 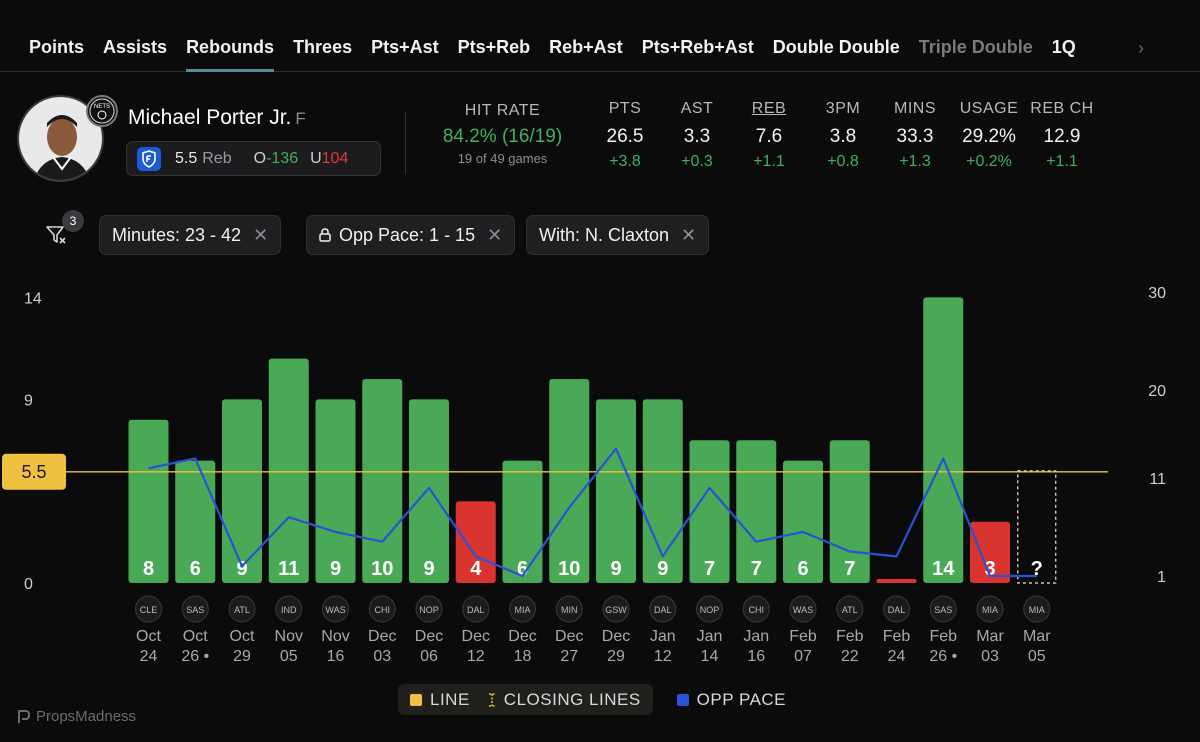 I want to click on line-label: Reb, so click(x=217, y=158).